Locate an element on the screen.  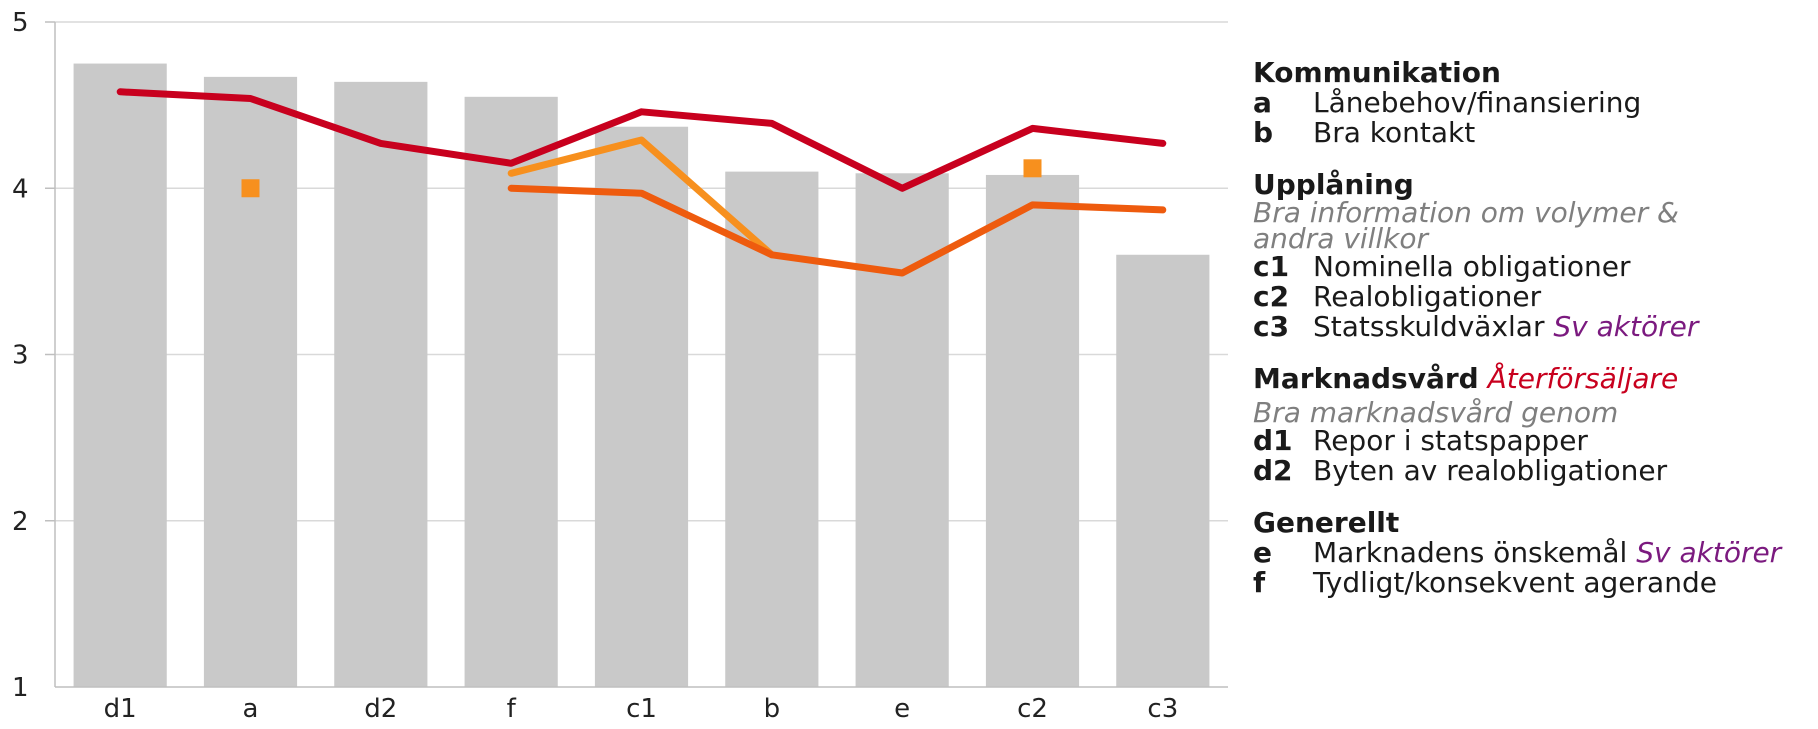
legend-item: e Marknadens önskemål Sv aktörer is located at coordinates (1533, 553).